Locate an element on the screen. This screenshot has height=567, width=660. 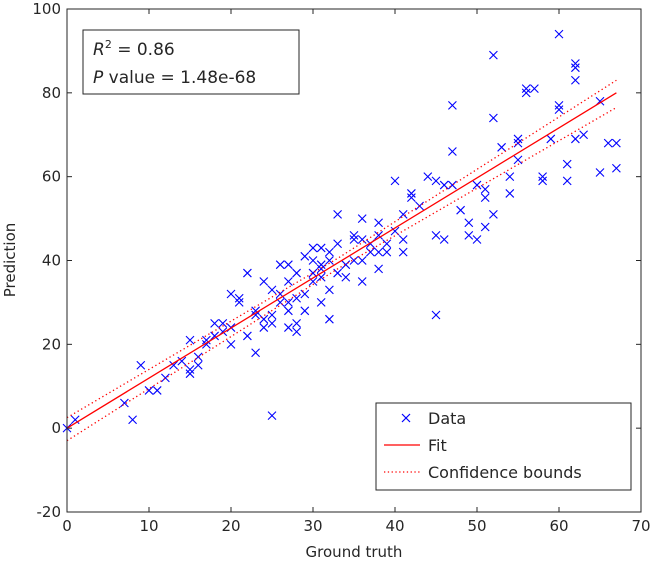
x-axis-label: Ground truth is located at coordinates (354, 552).